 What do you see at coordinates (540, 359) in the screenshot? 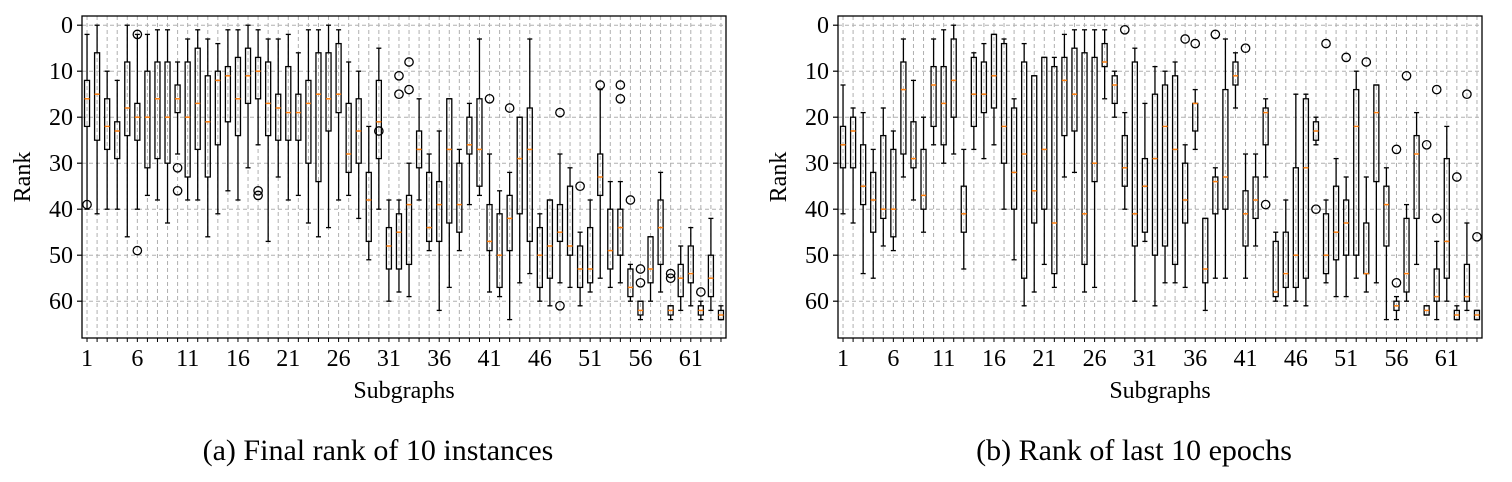
I see `x-tick-label: 46` at bounding box center [540, 359].